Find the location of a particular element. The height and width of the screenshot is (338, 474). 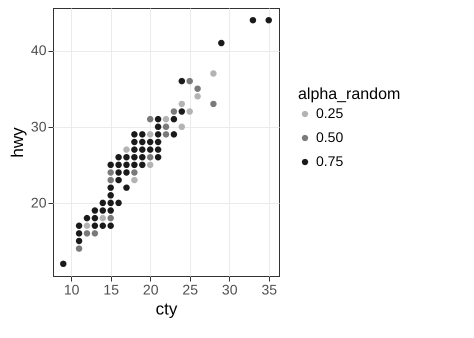

x-axis-title: cty is located at coordinates (167, 309).